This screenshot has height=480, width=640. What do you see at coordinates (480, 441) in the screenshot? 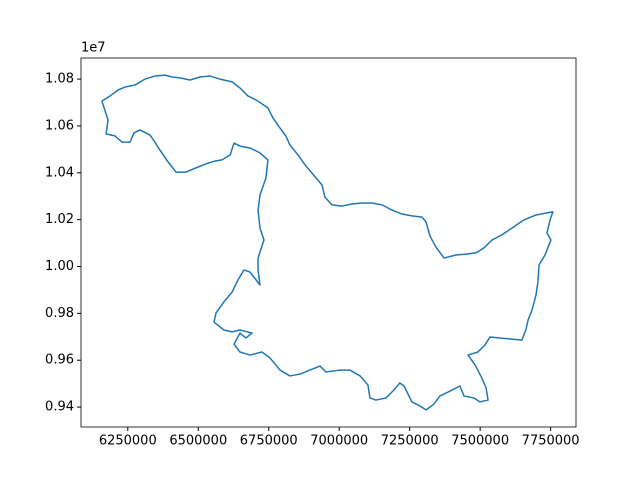
I see `x-tick-label: 7500000` at bounding box center [480, 441].